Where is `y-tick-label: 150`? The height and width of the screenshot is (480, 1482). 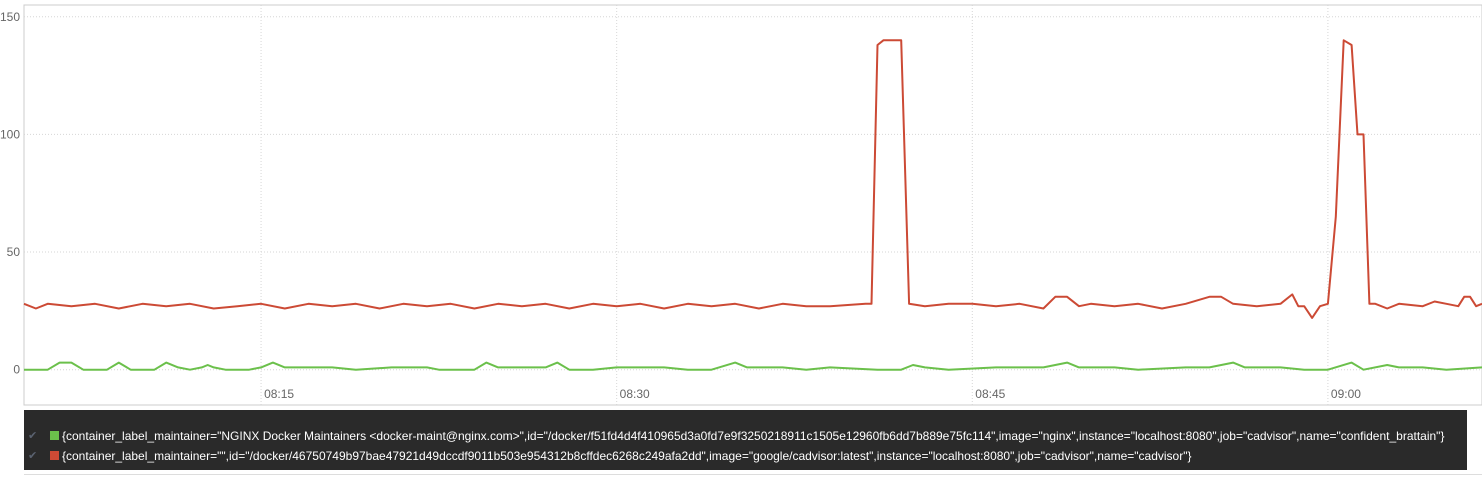
y-tick-label: 150 is located at coordinates (10, 17).